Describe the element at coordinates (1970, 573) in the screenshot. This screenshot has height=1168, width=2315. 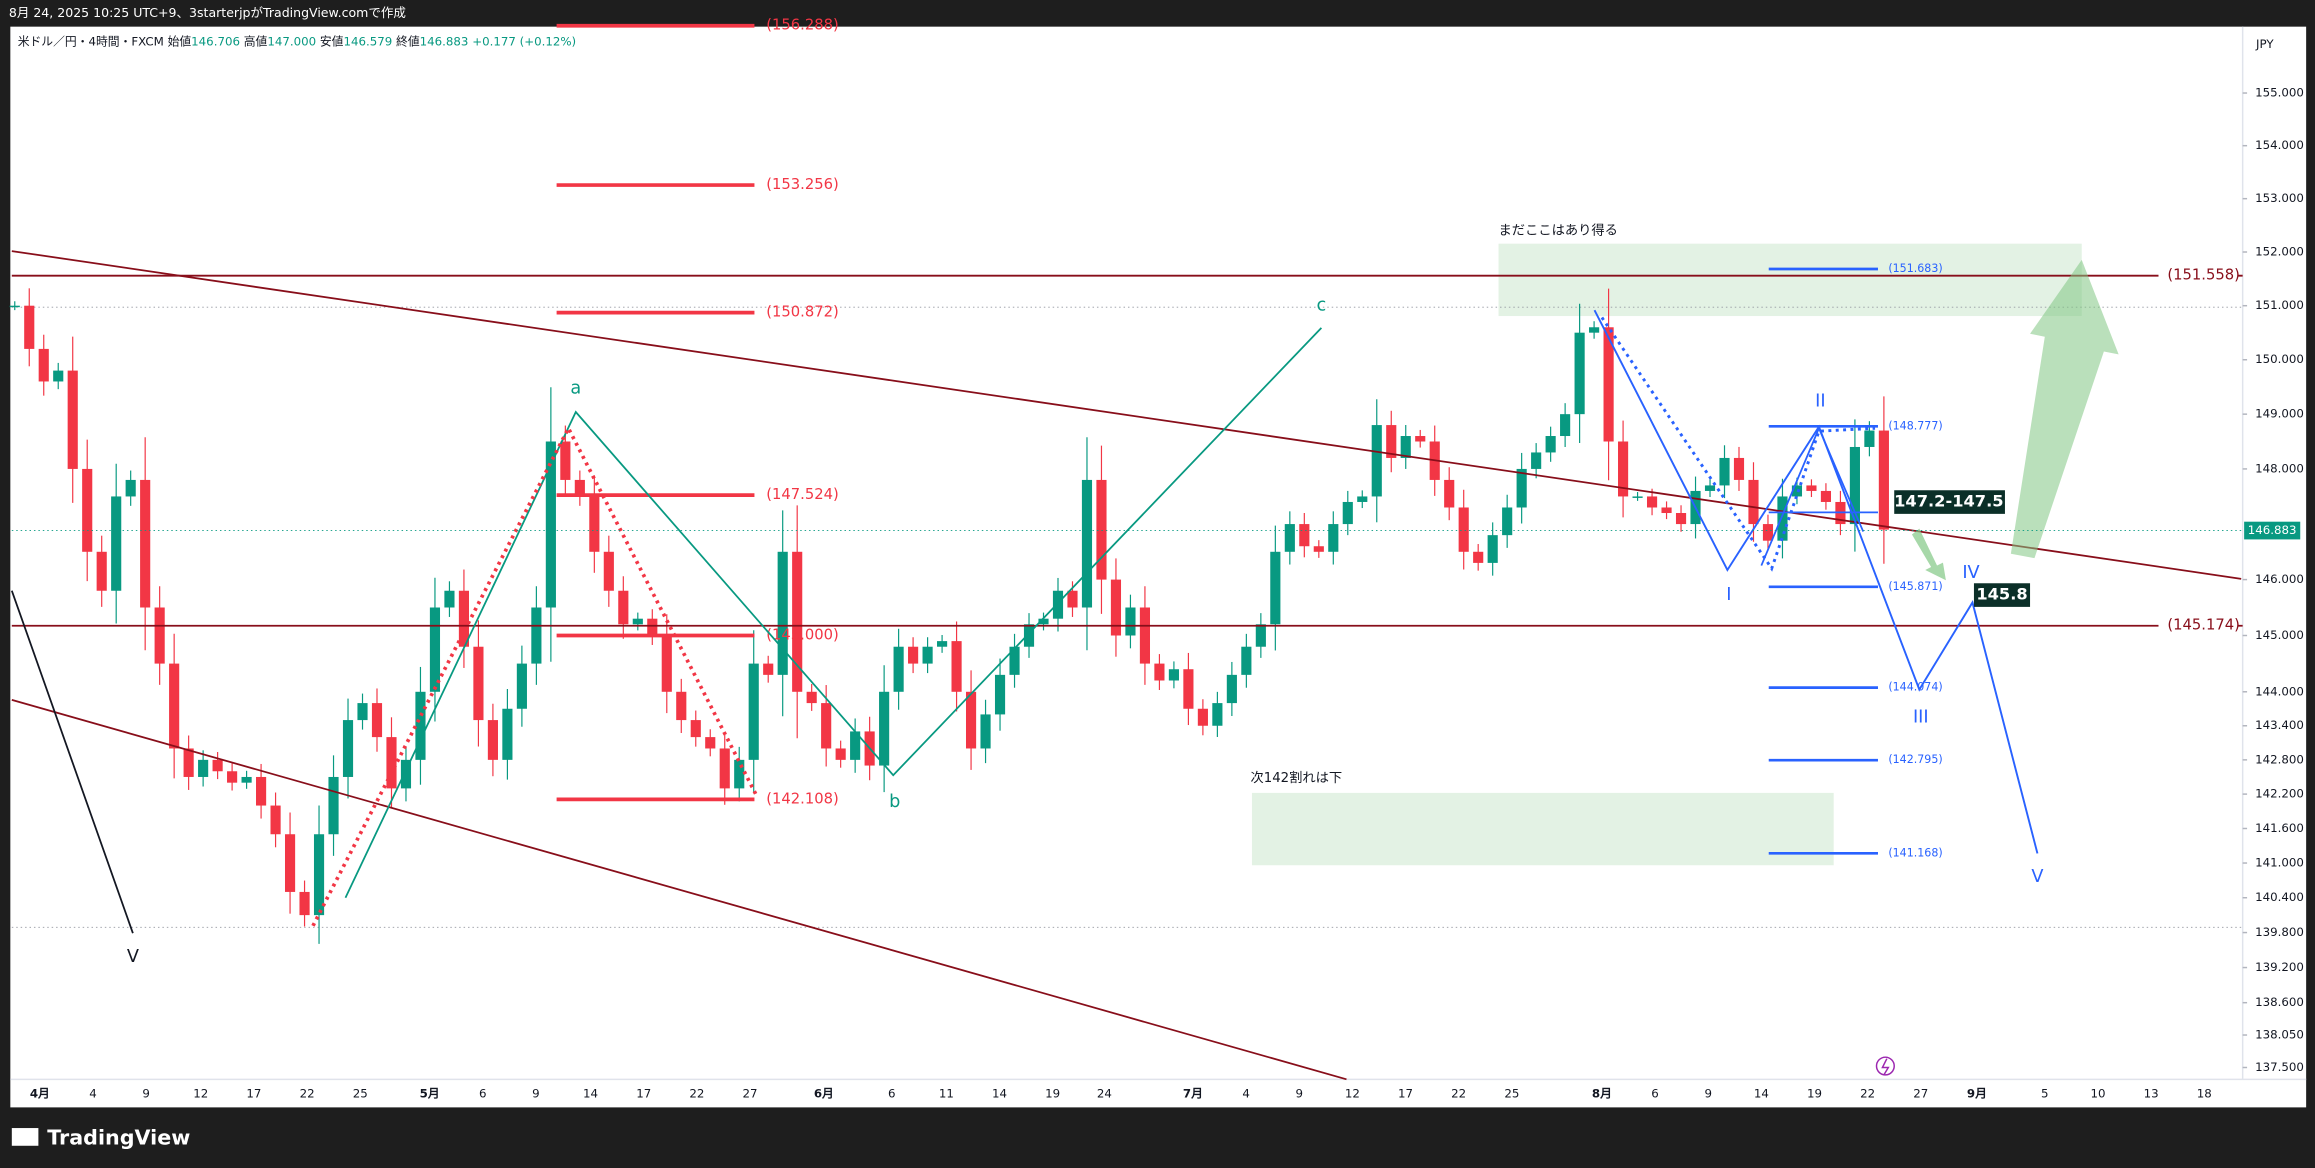
I see `wave-label: IV` at that location.